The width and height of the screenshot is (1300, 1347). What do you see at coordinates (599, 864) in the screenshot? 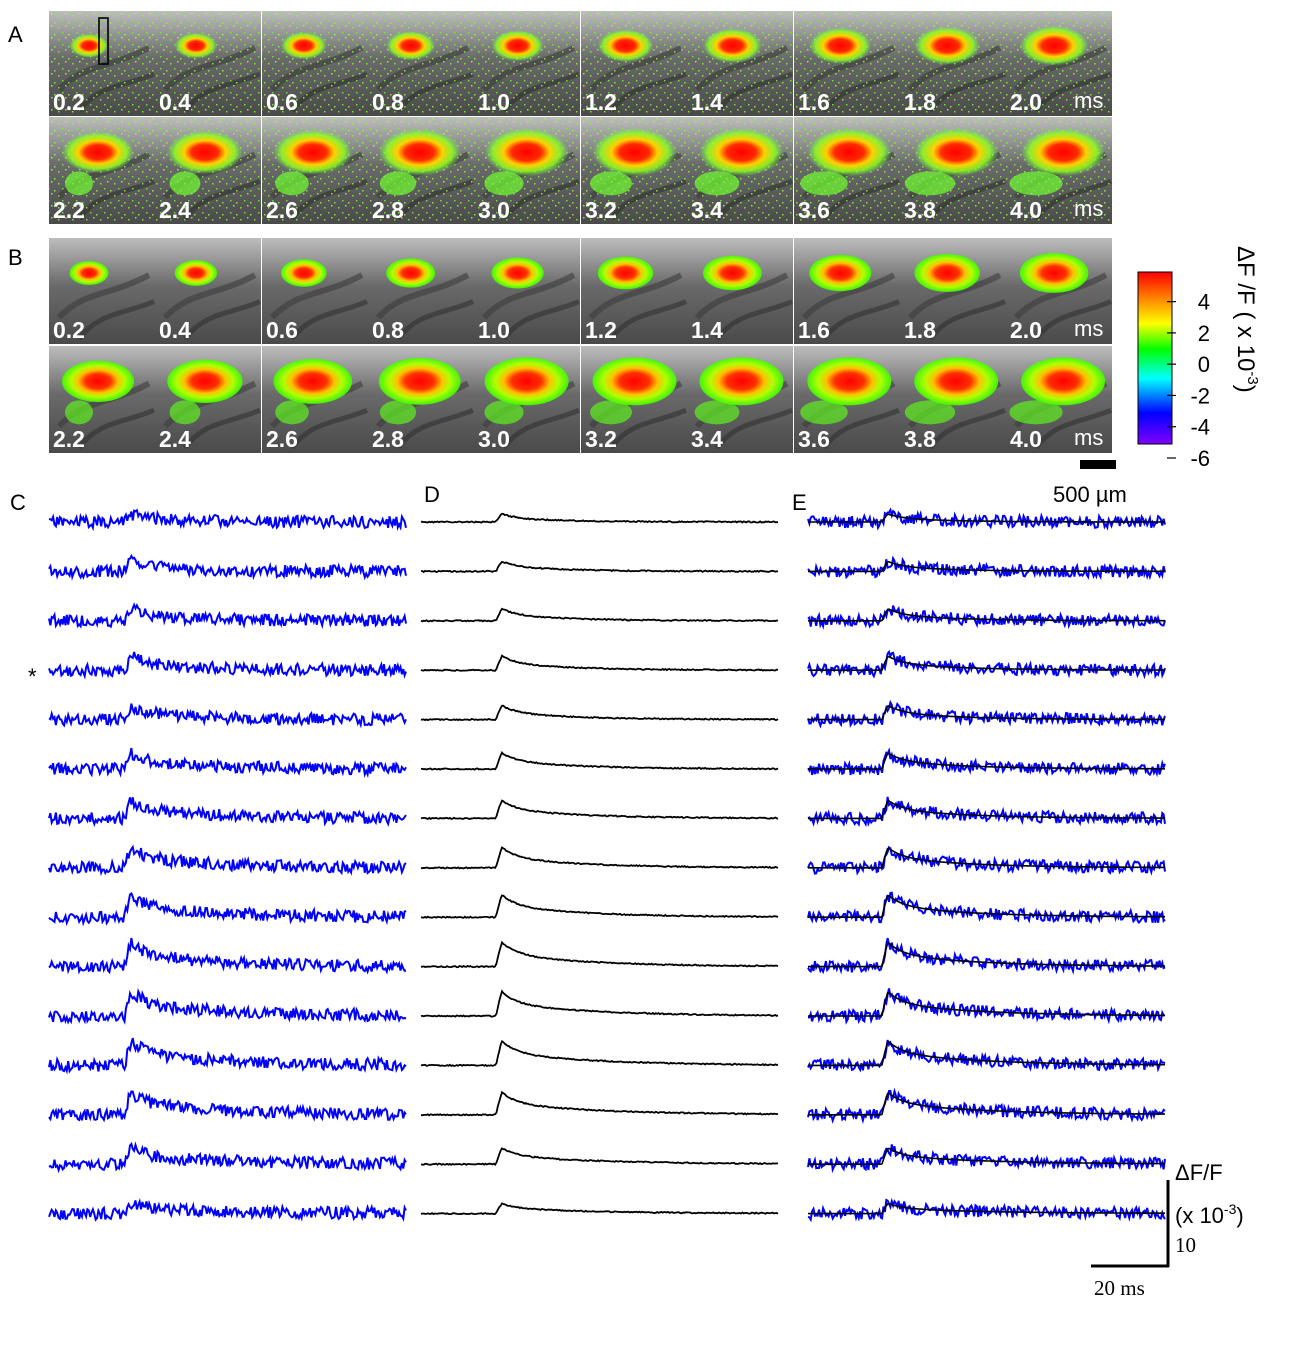
I see `panel-d-traces` at bounding box center [599, 864].